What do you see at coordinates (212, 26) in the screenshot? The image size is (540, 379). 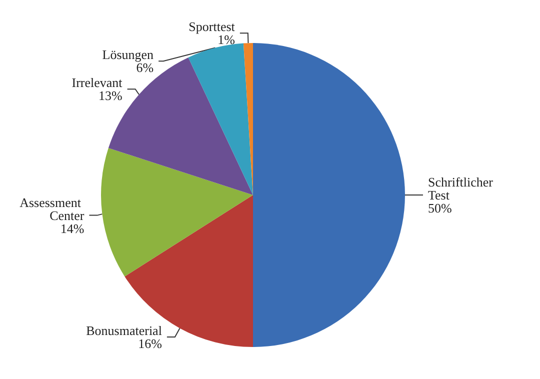 I see `slice-label: Sporttest` at bounding box center [212, 26].